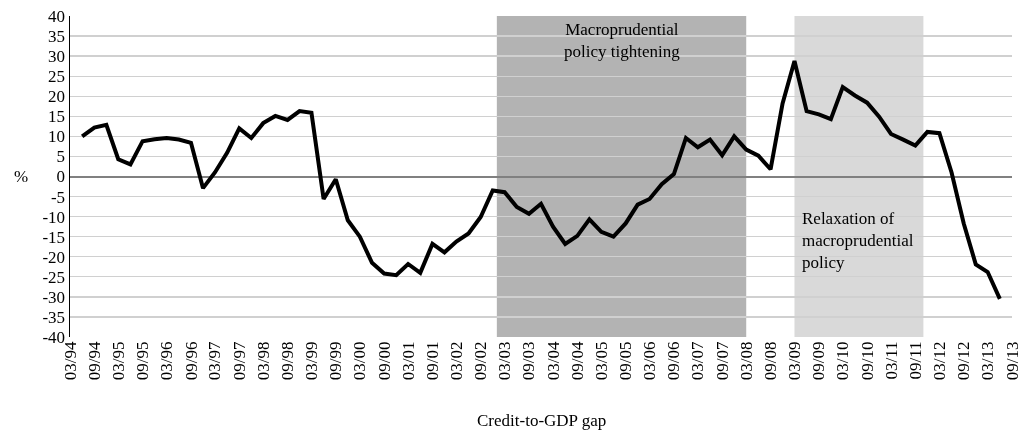 This screenshot has width=1026, height=437. Describe the element at coordinates (191, 361) in the screenshot. I see `x-tick-label: 09/96` at that location.